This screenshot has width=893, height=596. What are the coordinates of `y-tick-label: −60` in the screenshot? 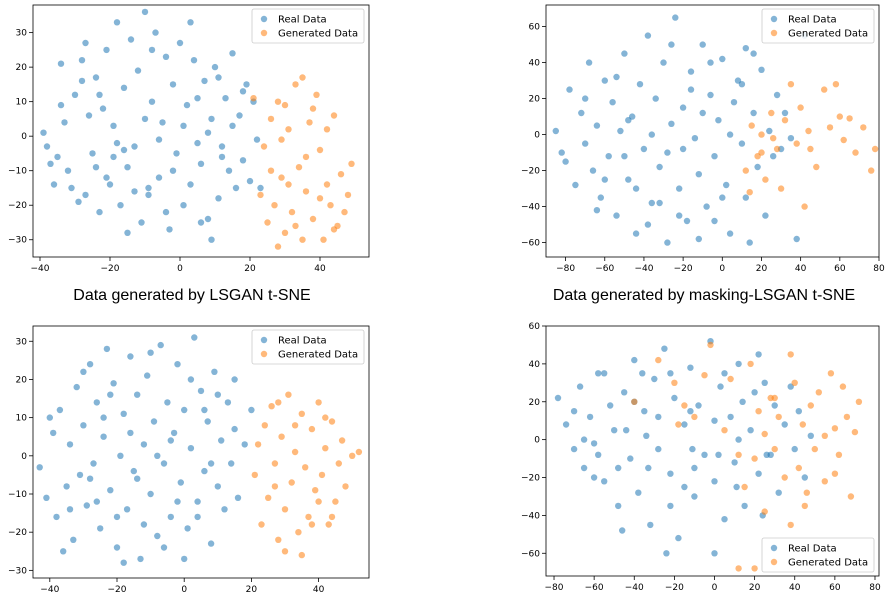 It's located at (530, 554).